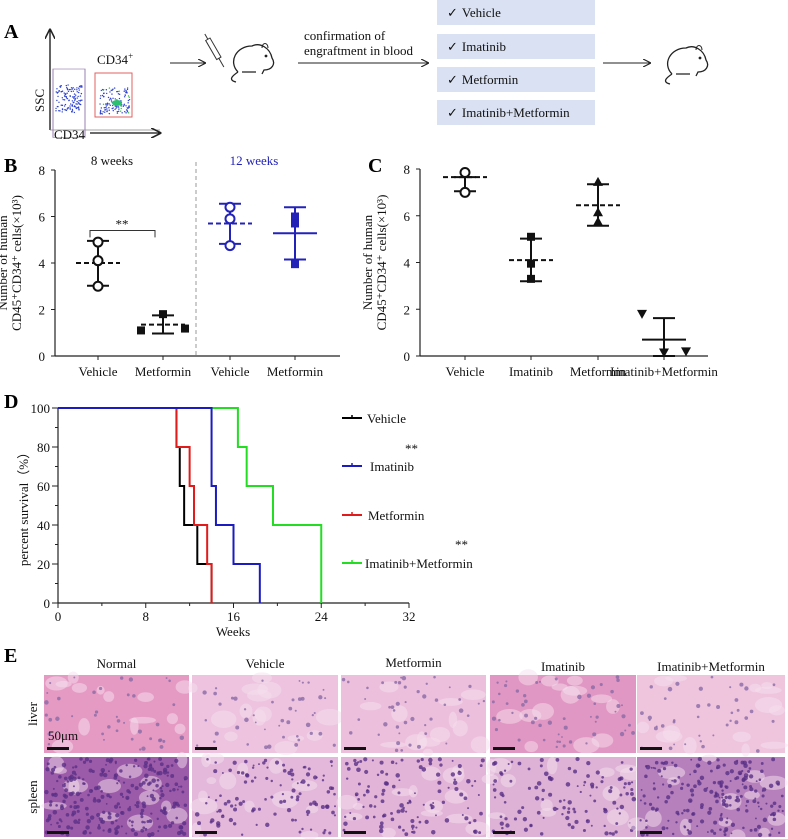 The width and height of the screenshot is (788, 839). I want to click on survival-curve-imatinib, so click(159, 505).